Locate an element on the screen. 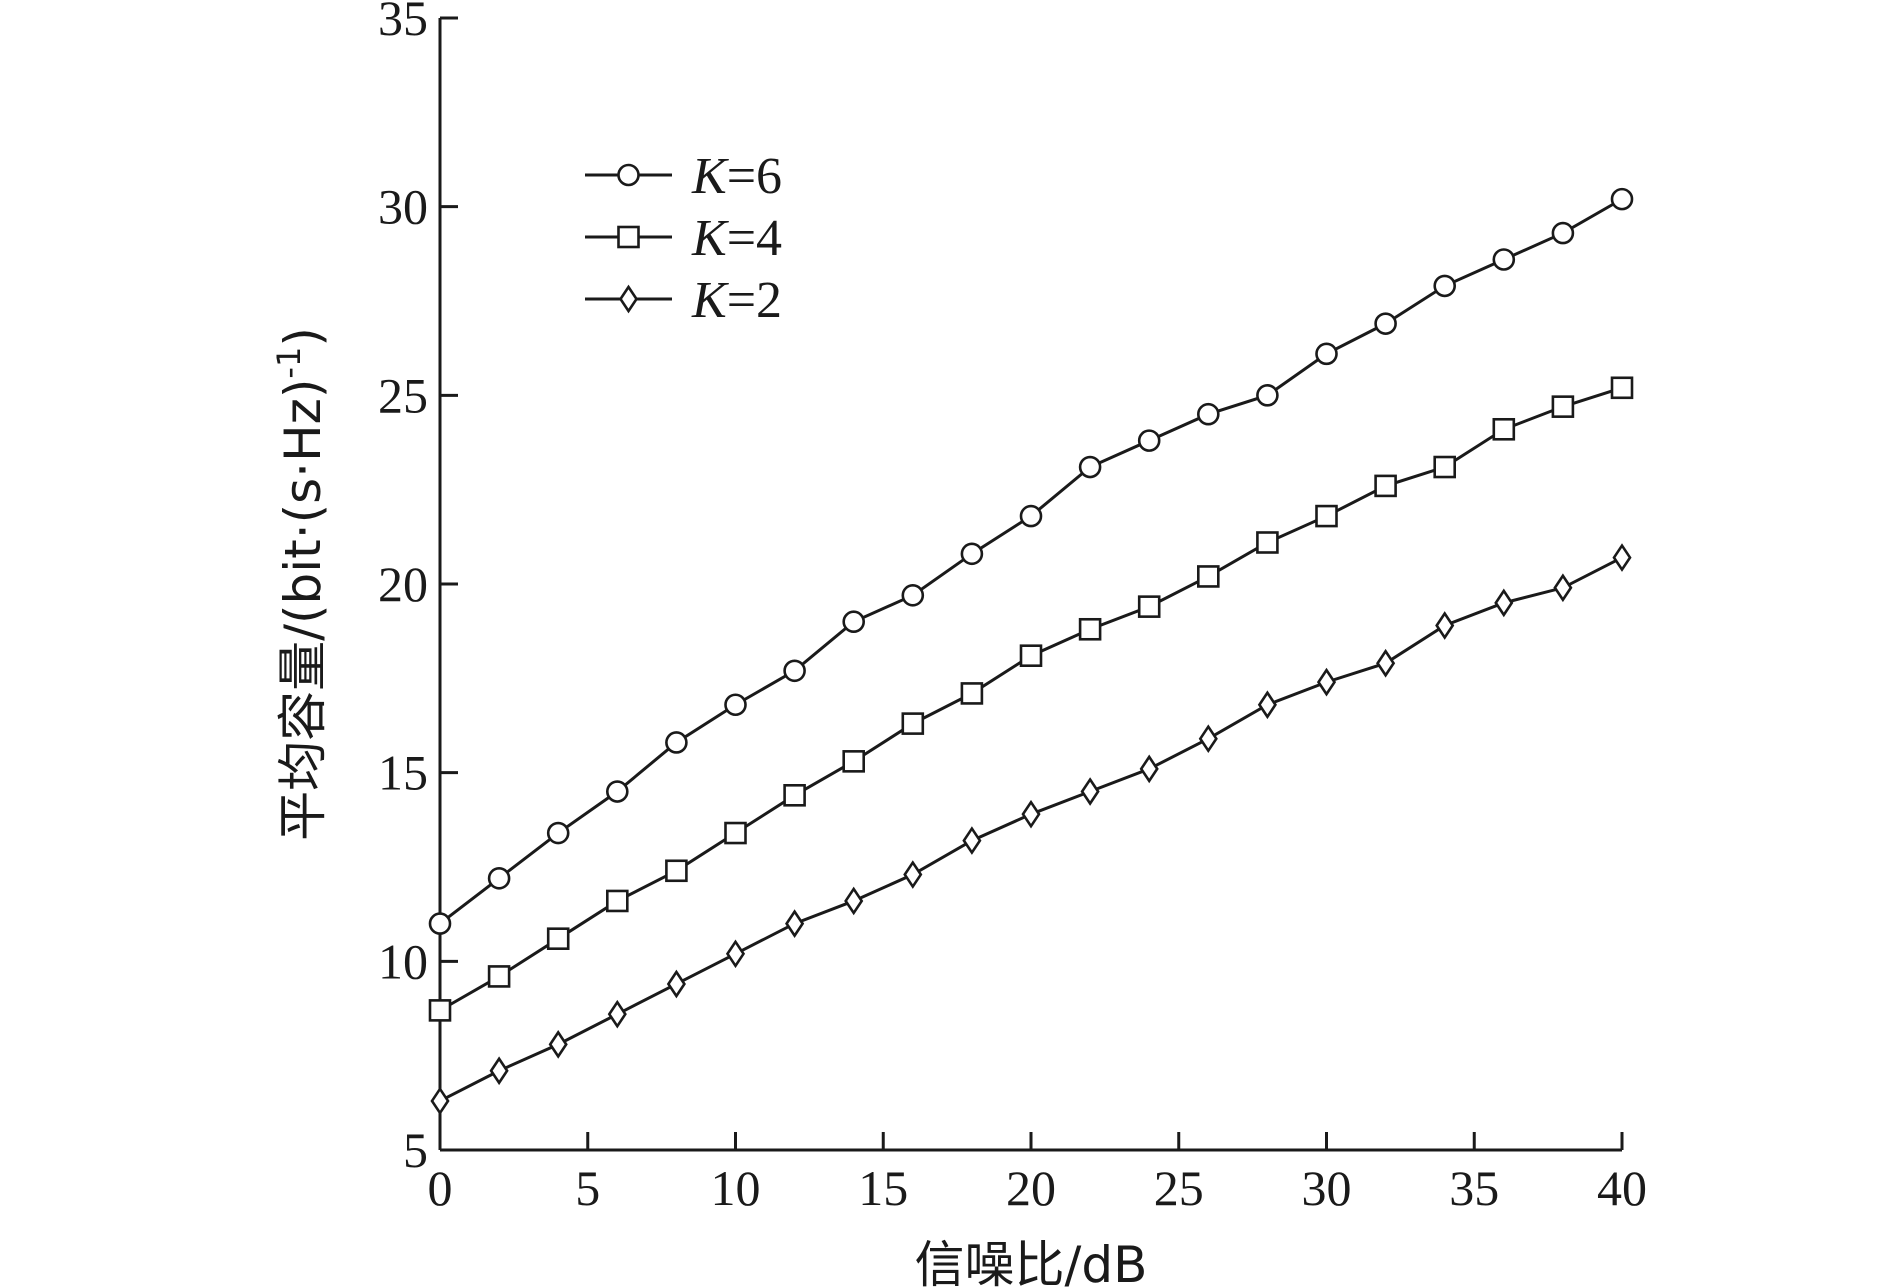 Image resolution: width=1889 pixels, height=1288 pixels. x-axis-title: 信噪比/dB is located at coordinates (1031, 1262).